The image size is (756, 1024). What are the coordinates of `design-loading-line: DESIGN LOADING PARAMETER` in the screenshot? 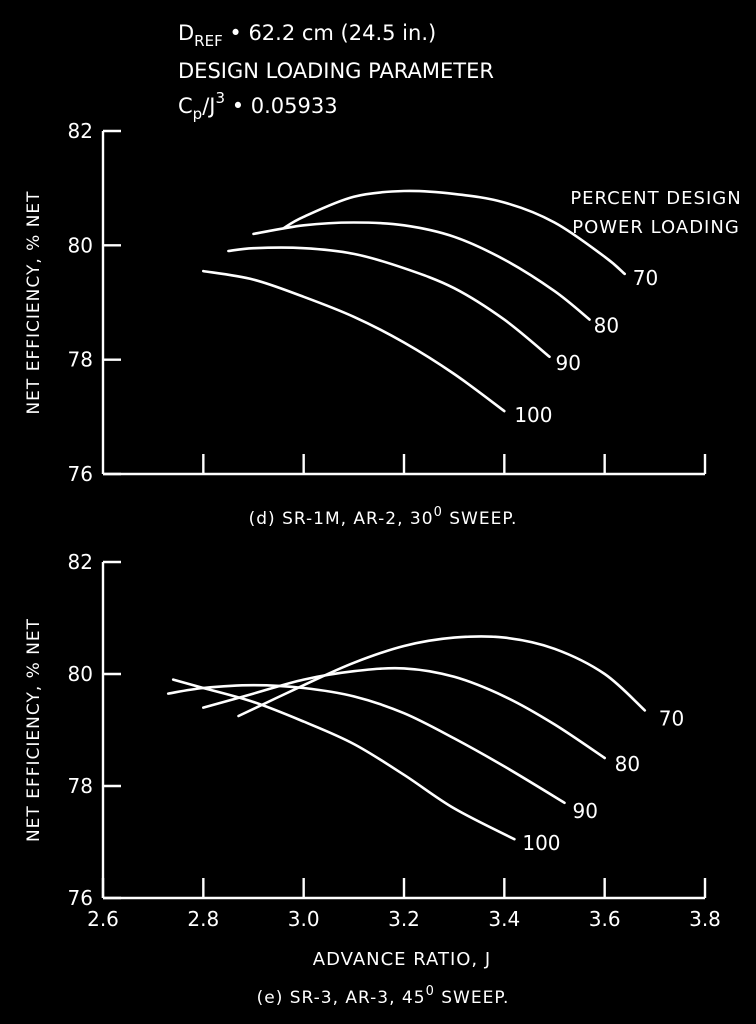 It's located at (336, 71).